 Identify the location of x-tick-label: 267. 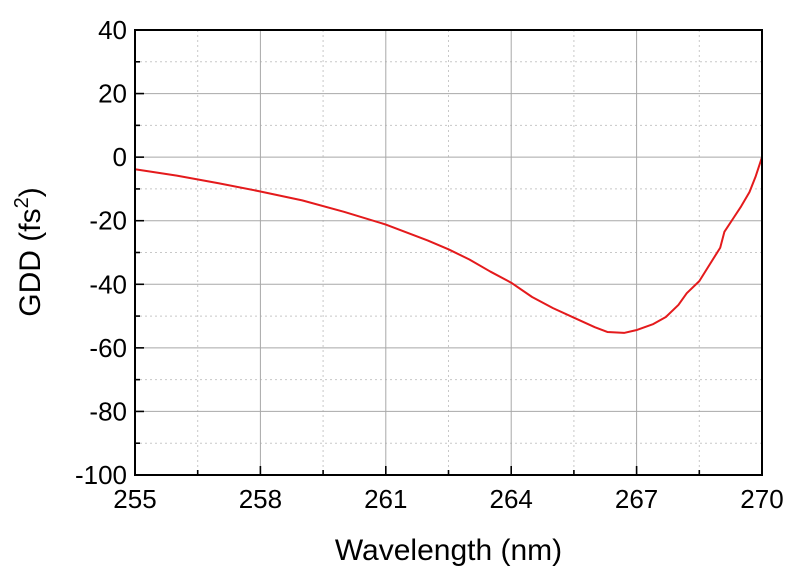
(636, 499).